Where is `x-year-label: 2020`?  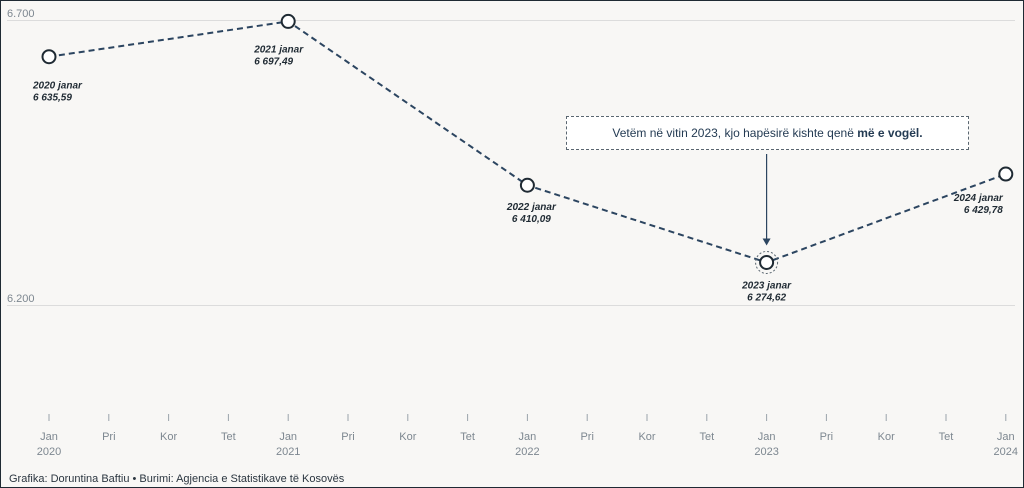
x-year-label: 2020 is located at coordinates (49, 452).